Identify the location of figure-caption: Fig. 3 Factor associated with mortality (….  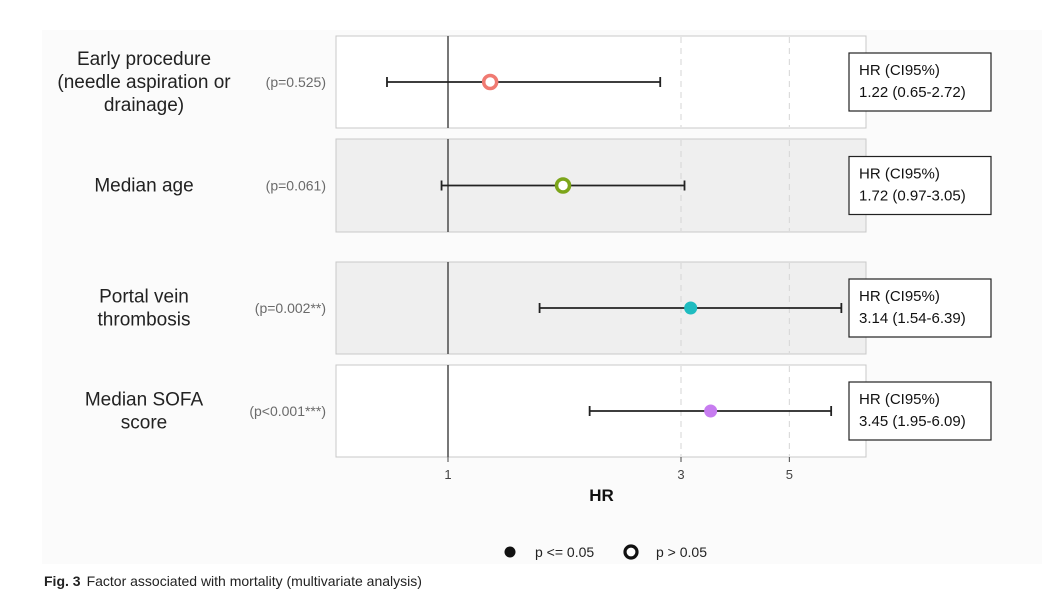
(233, 581).